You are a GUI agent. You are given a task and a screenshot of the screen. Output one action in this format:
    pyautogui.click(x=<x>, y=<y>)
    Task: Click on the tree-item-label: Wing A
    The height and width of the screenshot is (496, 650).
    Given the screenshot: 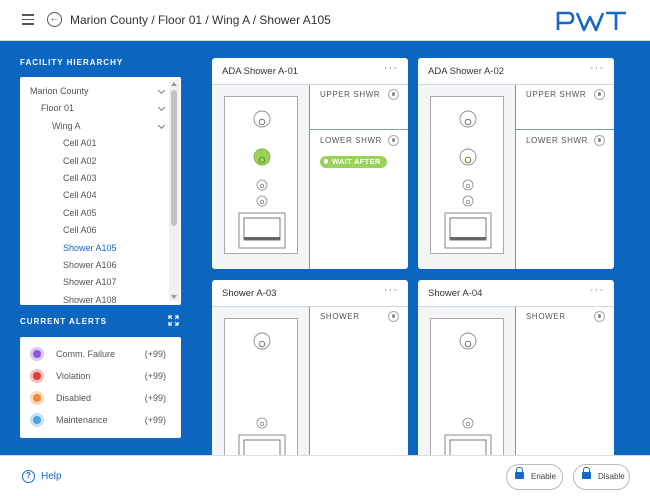 What is the action you would take?
    pyautogui.click(x=66, y=125)
    